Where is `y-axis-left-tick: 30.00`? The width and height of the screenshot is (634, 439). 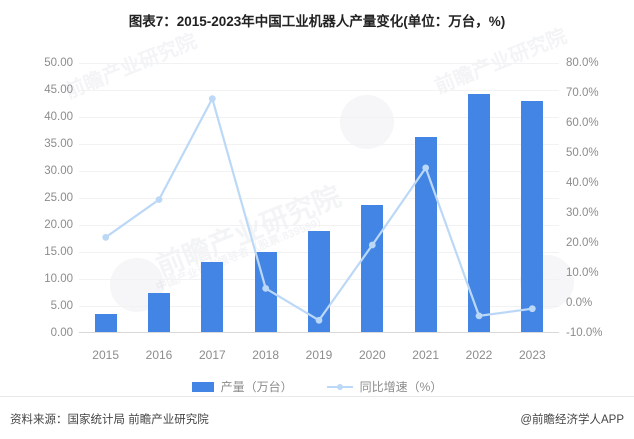 y-axis-left-tick: 30.00 is located at coordinates (58, 171).